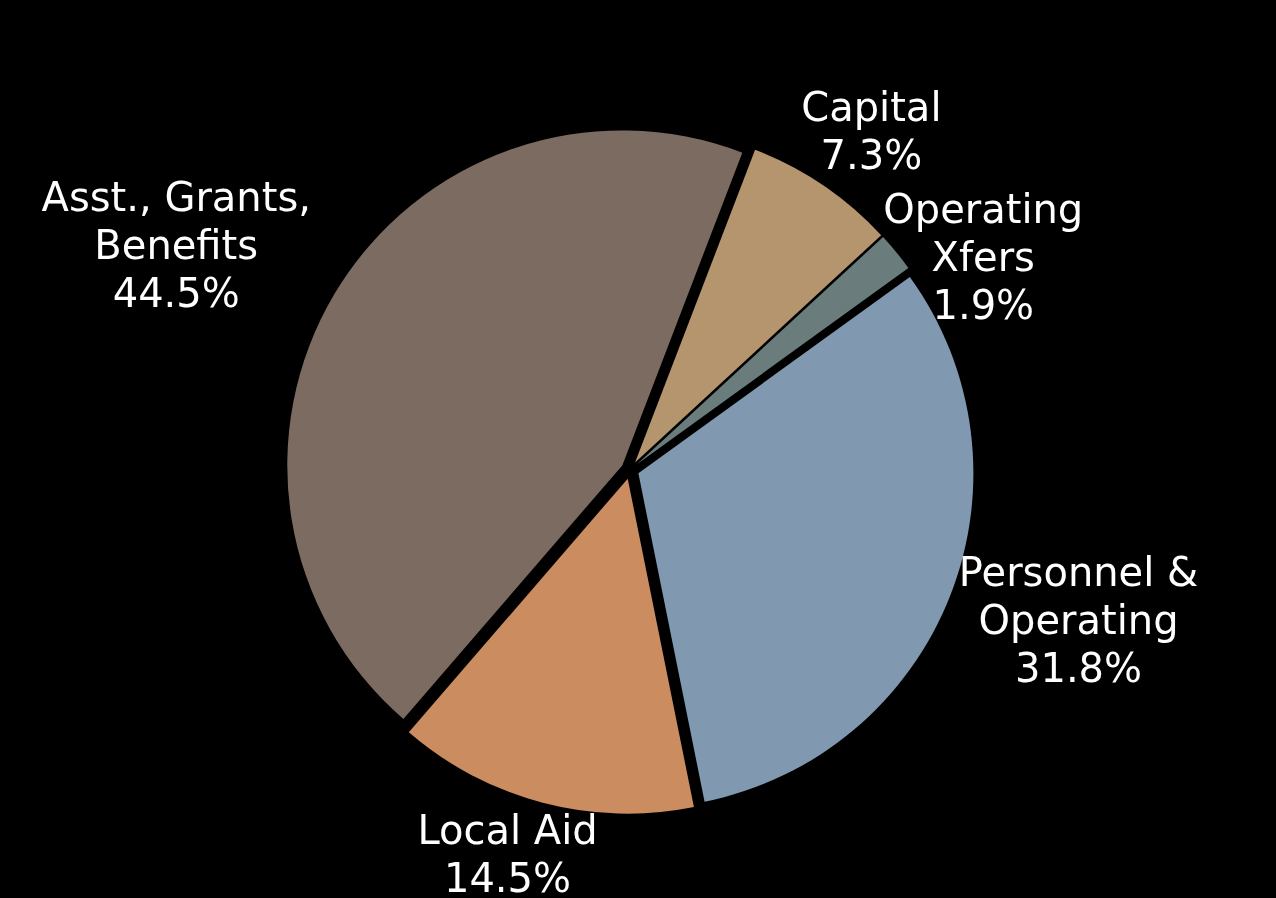 The width and height of the screenshot is (1276, 898). Describe the element at coordinates (507, 876) in the screenshot. I see `data-label: 14.5%` at that location.